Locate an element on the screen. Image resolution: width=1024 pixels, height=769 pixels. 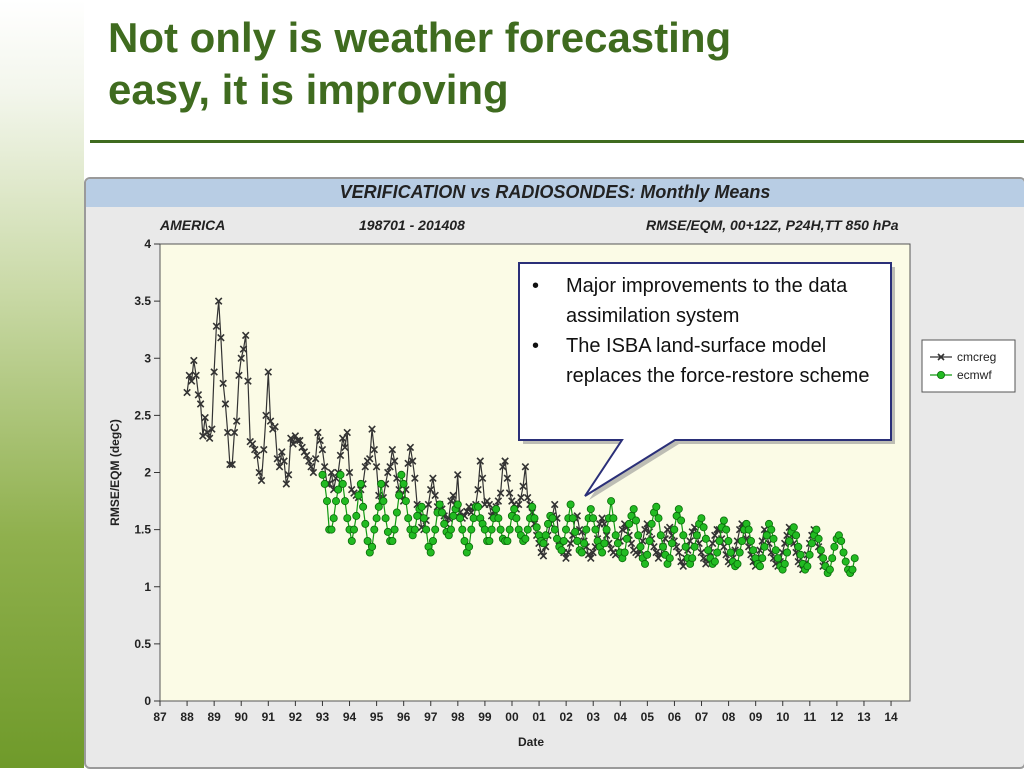
slide-title-line-2: easy, it is improving is located at coordinates (308, 89).